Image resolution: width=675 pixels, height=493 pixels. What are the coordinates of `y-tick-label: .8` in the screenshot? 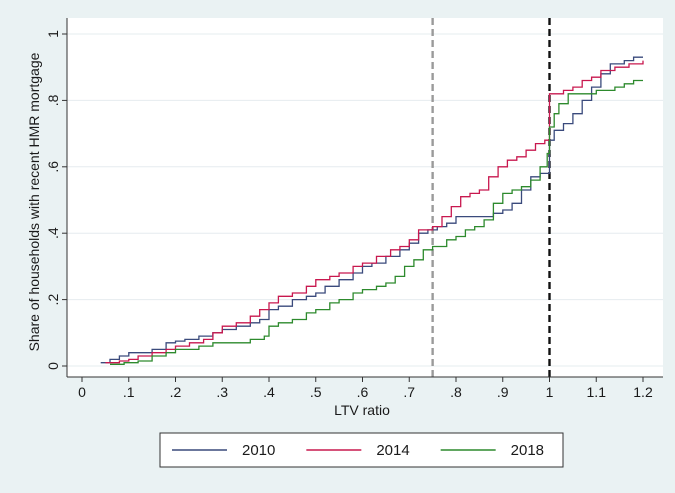 It's located at (53, 100).